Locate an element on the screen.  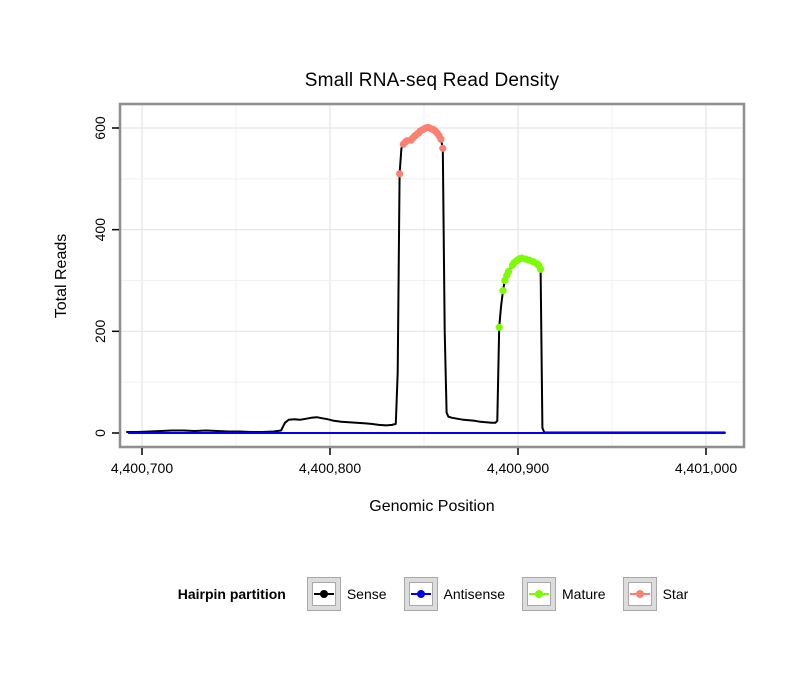
x-tick-label: 4,400,800 is located at coordinates (330, 468).